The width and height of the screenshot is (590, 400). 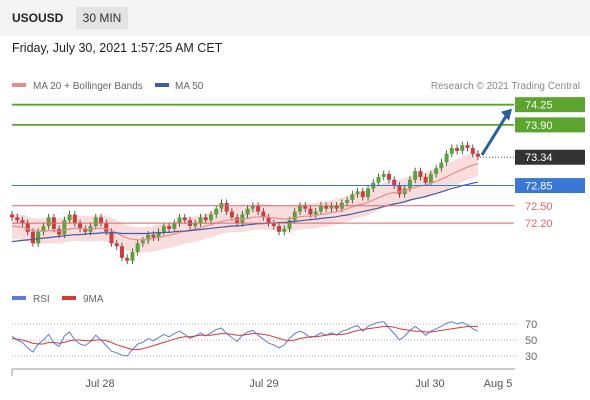 What do you see at coordinates (245, 212) in the screenshot?
I see `ma50-line` at bounding box center [245, 212].